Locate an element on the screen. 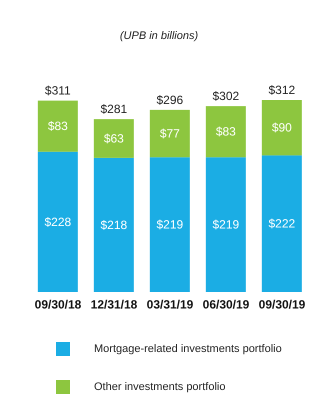 The height and width of the screenshot is (410, 318). x-tick-label: 03/31/19 is located at coordinates (170, 305).